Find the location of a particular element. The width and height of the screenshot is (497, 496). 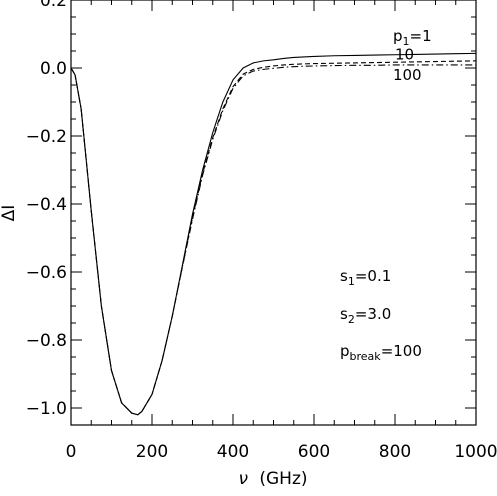

param-annotation-2: s2=3.0 is located at coordinates (365, 315).